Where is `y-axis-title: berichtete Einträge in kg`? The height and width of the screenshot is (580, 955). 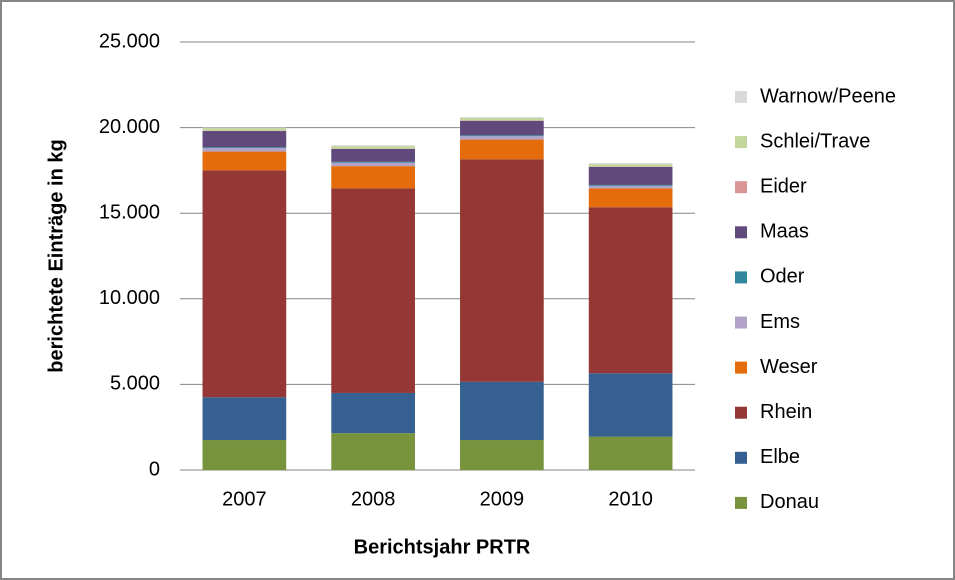
y-axis-title: berichtete Einträge in kg is located at coordinates (56, 255).